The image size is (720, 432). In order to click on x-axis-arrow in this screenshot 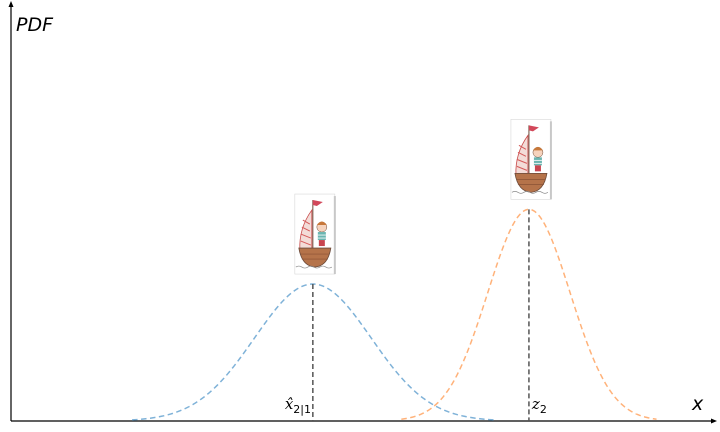, I will do `click(714, 421)`.